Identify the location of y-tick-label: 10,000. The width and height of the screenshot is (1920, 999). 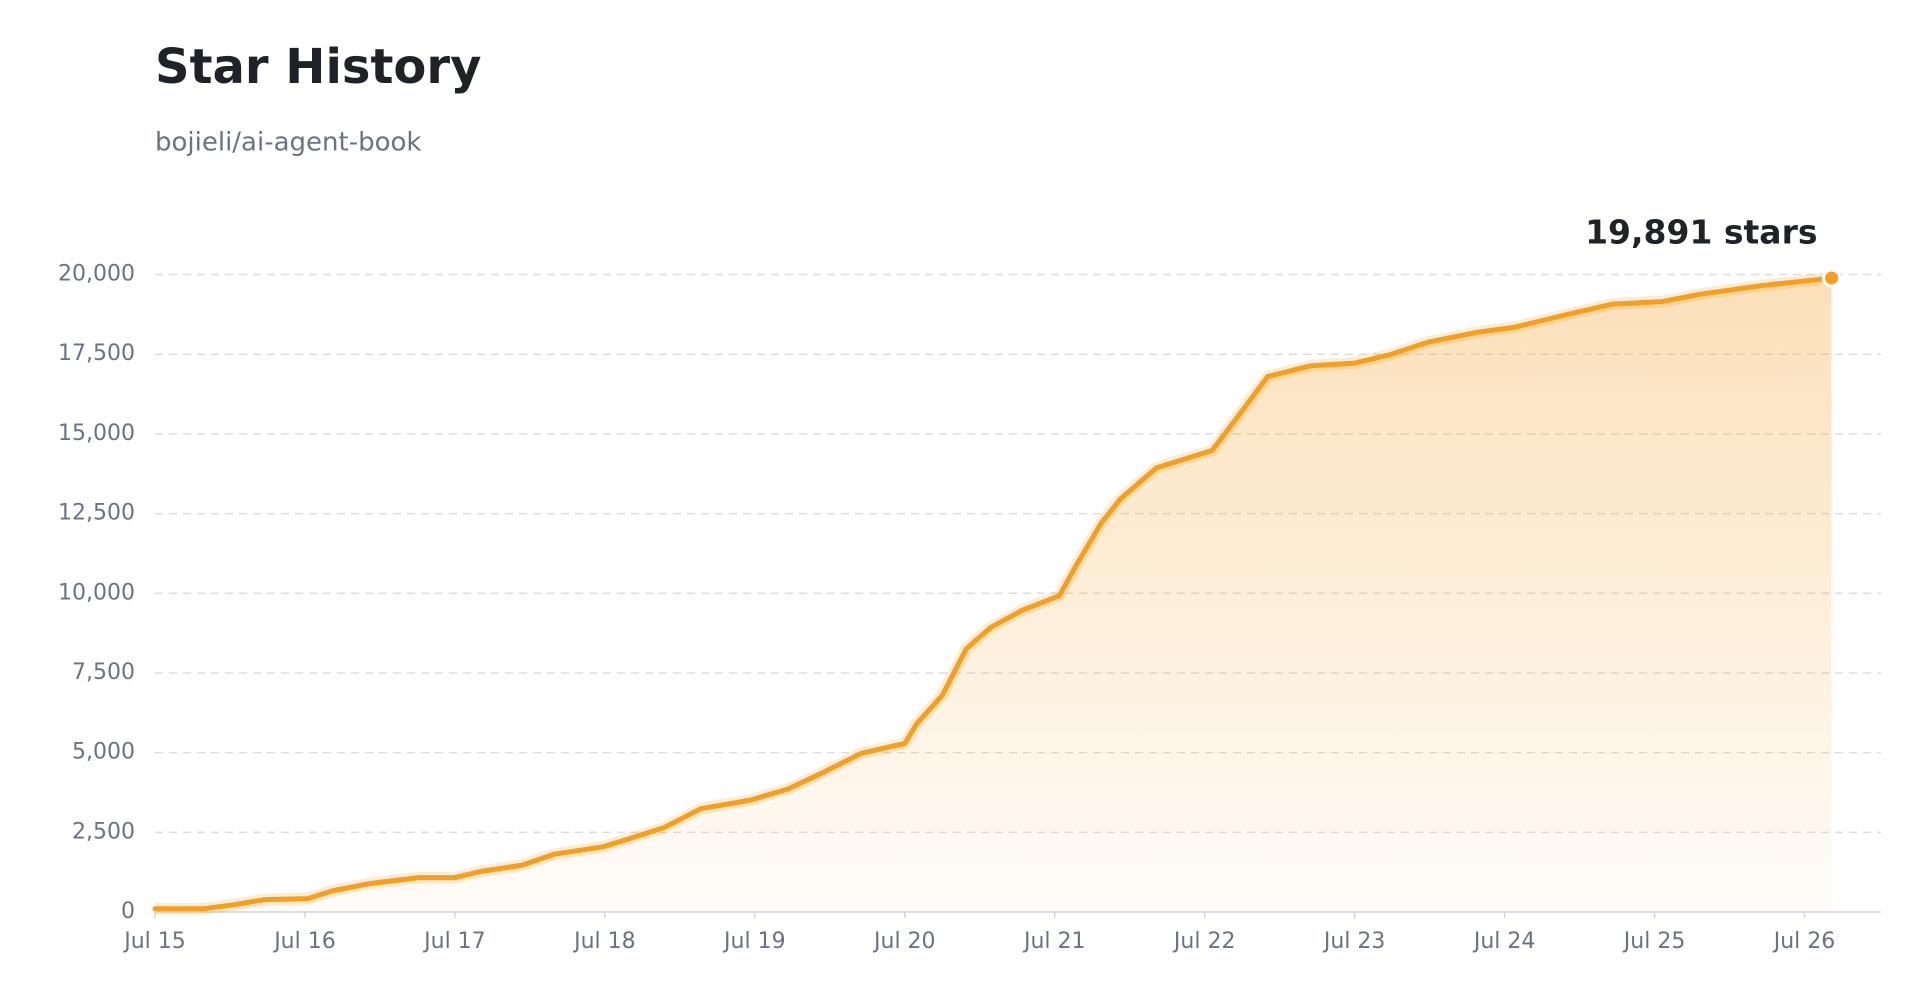
(96, 592).